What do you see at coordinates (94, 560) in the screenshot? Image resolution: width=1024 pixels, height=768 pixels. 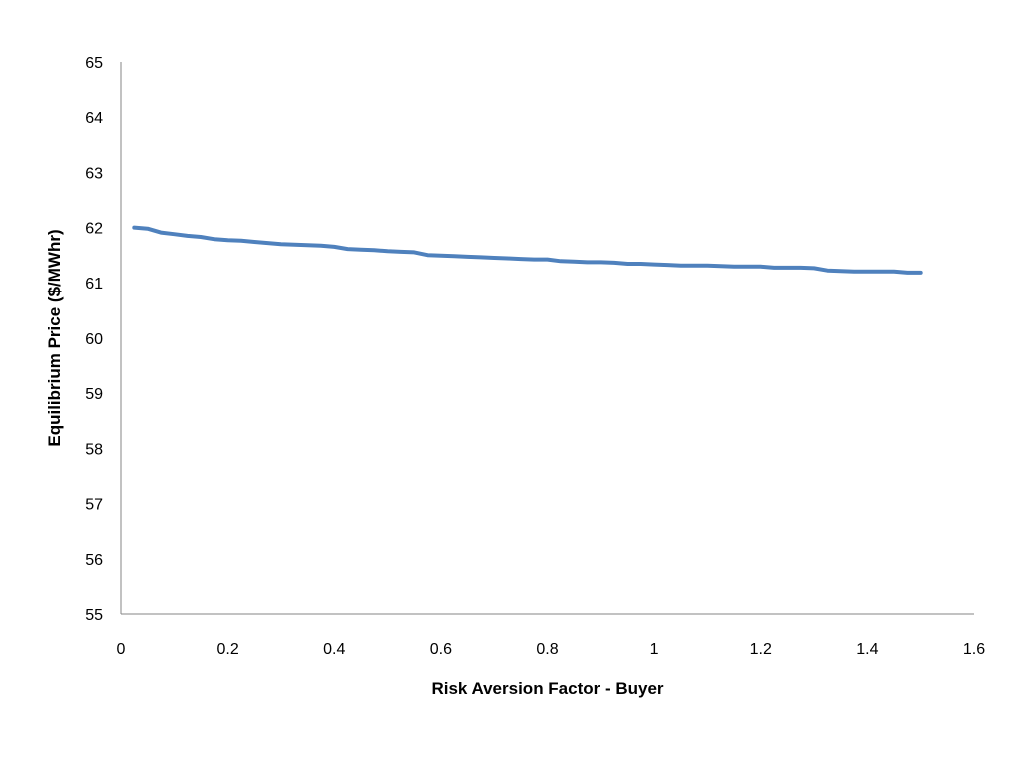 I see `y-tick-label: 56` at bounding box center [94, 560].